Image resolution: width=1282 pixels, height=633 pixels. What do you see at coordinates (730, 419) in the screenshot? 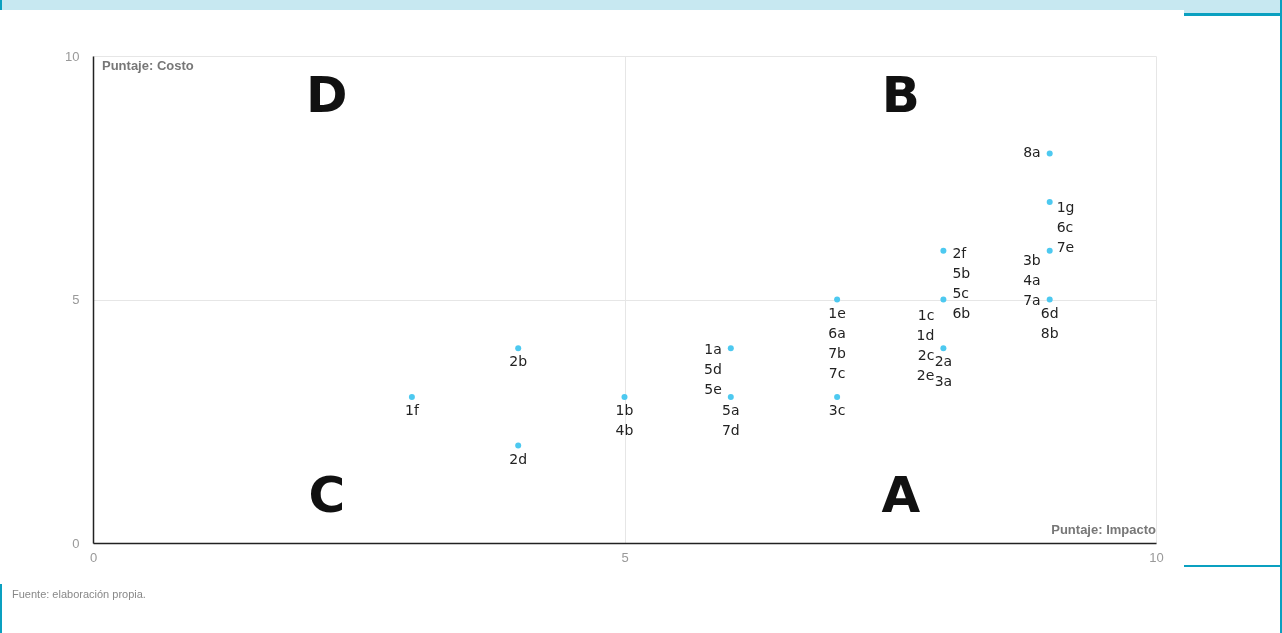
I see `annotation: 5a 7d` at bounding box center [730, 419].